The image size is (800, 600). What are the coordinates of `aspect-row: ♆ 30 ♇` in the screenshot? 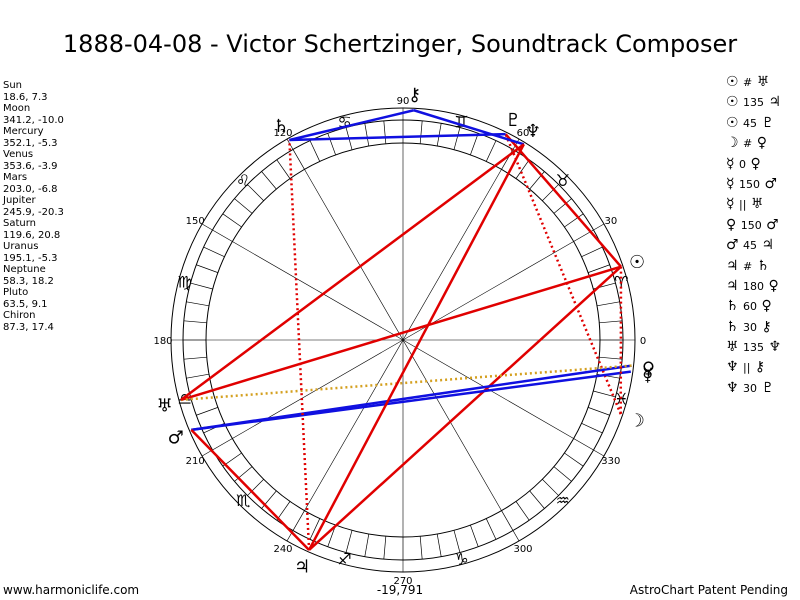 It's located at (753, 388).